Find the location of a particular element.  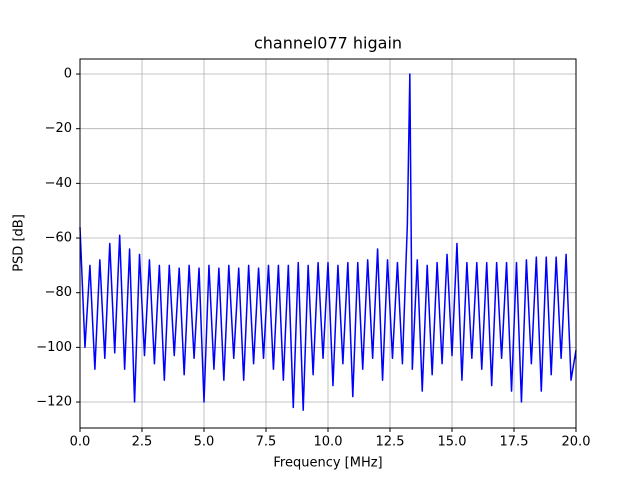

x-tick-label: 7.5 is located at coordinates (266, 442).